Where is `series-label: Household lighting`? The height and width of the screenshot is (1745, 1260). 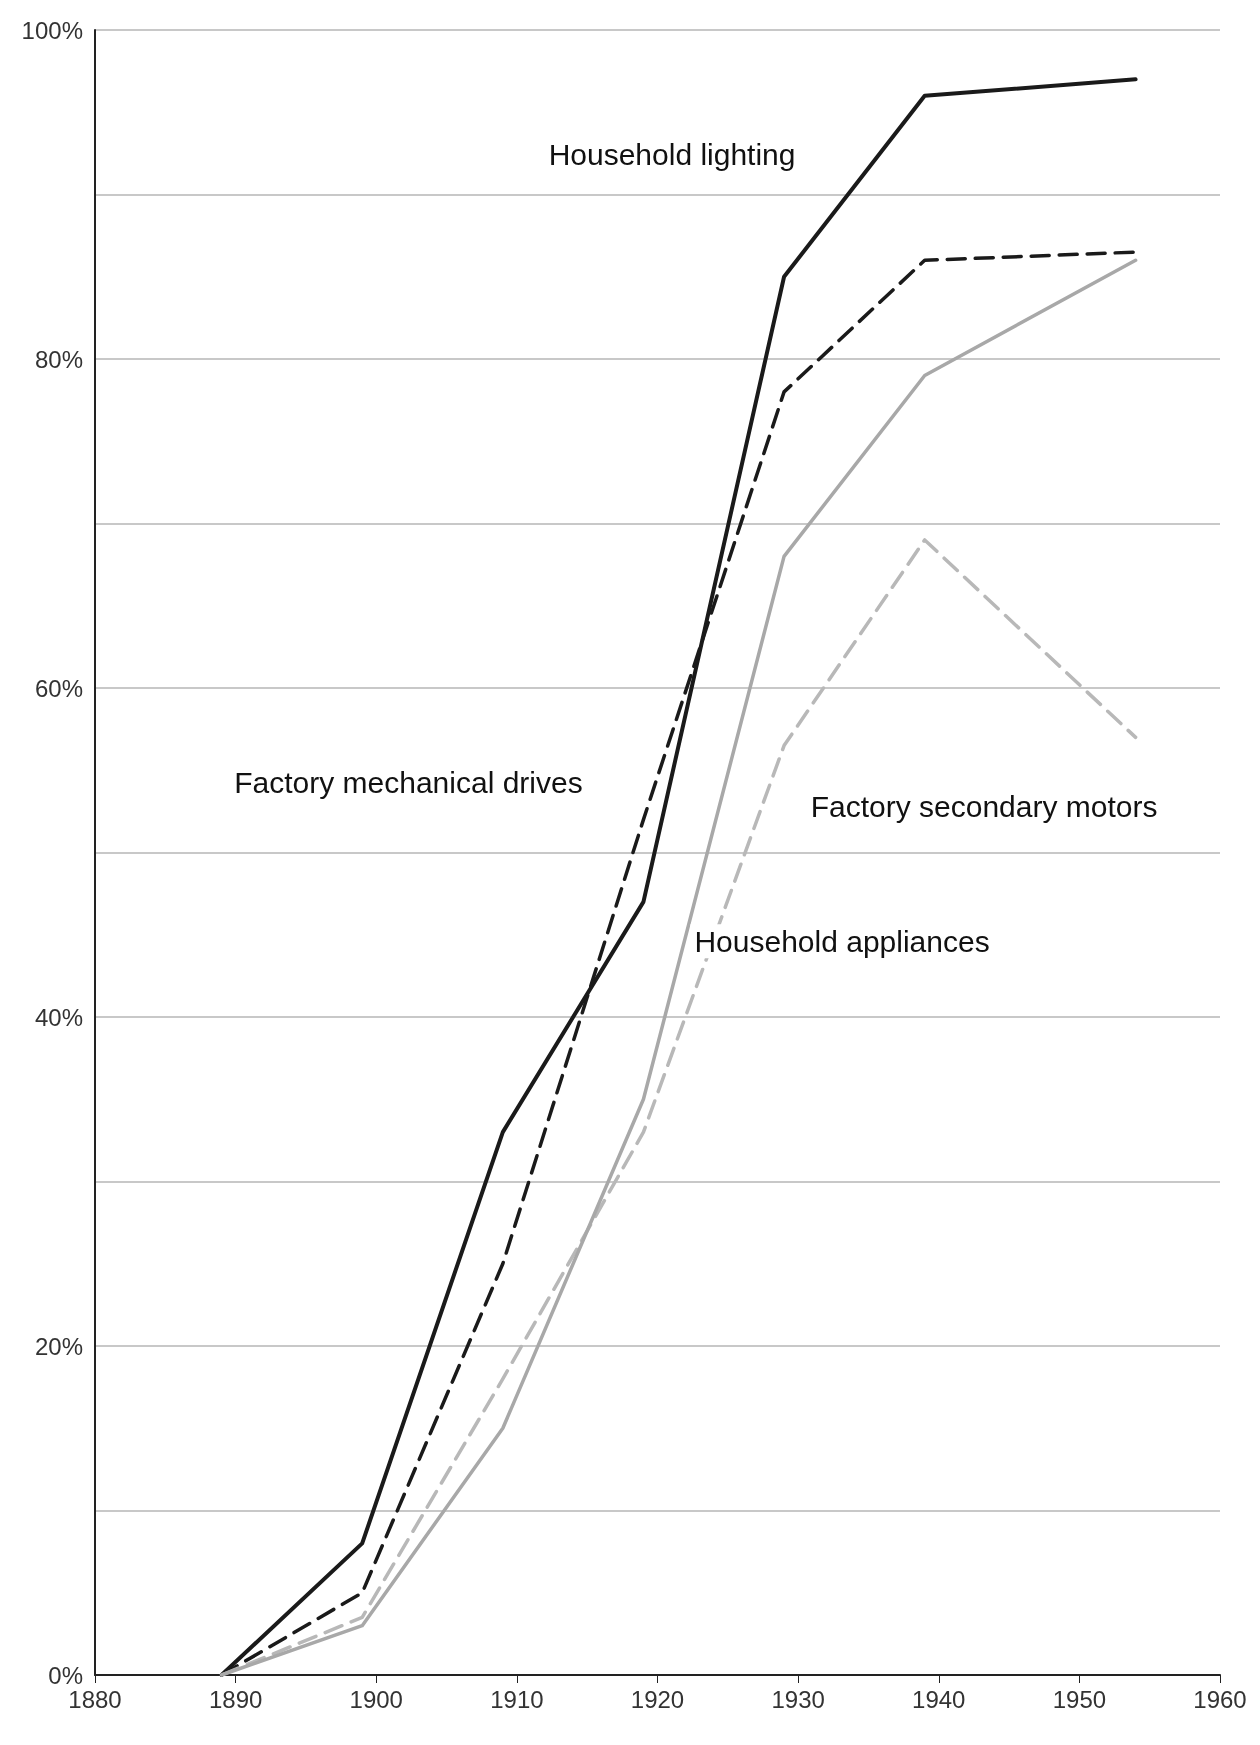
series-label: Household lighting is located at coordinates (672, 155).